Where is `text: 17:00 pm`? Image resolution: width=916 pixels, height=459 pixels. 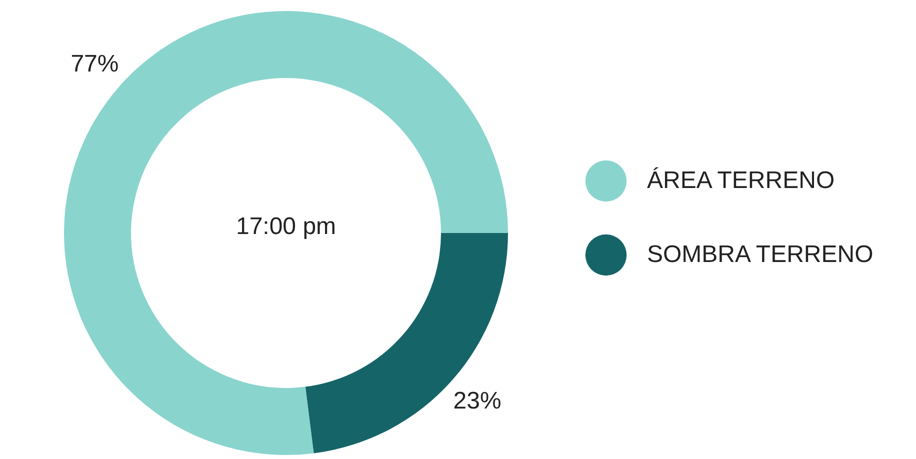 text: 17:00 pm is located at coordinates (286, 226).